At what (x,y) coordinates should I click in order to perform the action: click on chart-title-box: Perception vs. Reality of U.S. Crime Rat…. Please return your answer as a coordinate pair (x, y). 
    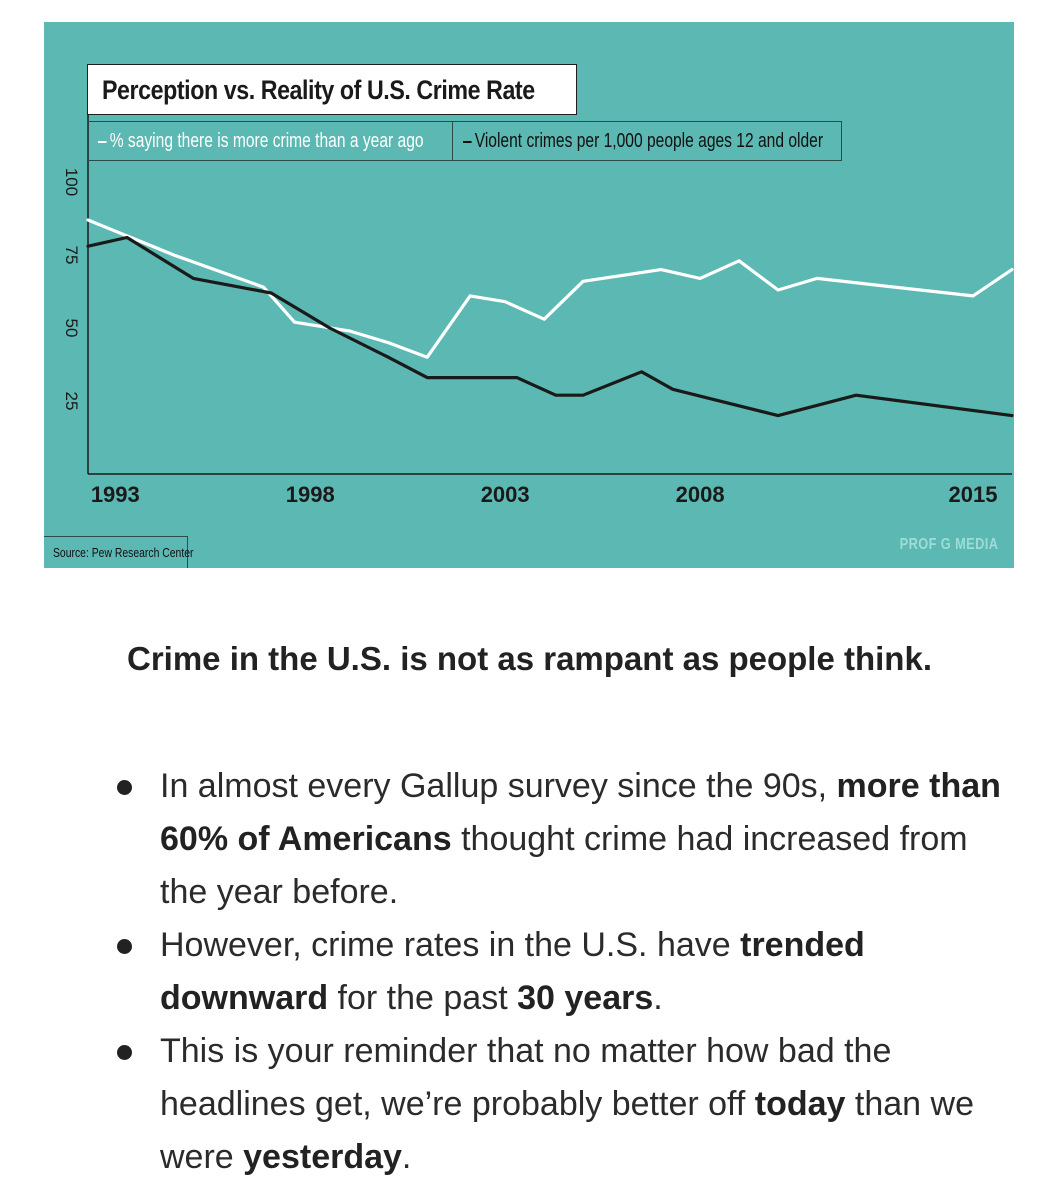
    Looking at the image, I should click on (332, 89).